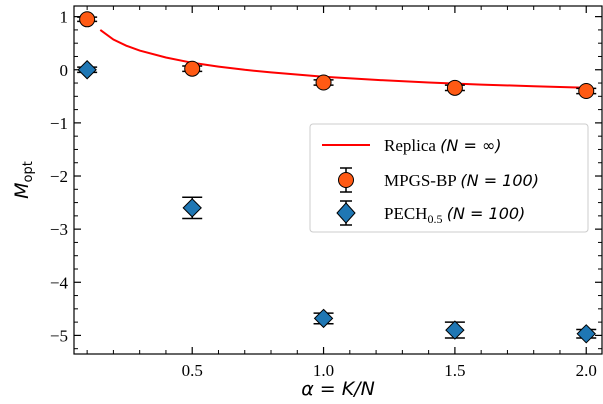 This screenshot has width=603, height=404. Describe the element at coordinates (434, 219) in the screenshot. I see `legend-pech-sub: 0.5` at that location.